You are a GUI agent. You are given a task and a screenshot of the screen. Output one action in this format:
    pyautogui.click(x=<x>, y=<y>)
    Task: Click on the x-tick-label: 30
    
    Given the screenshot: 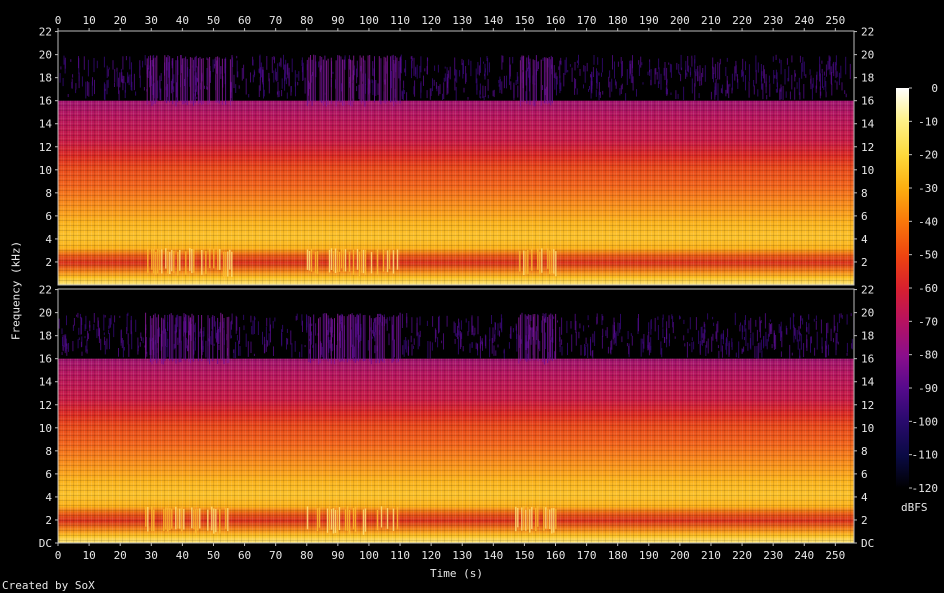 What is the action you would take?
    pyautogui.click(x=151, y=555)
    